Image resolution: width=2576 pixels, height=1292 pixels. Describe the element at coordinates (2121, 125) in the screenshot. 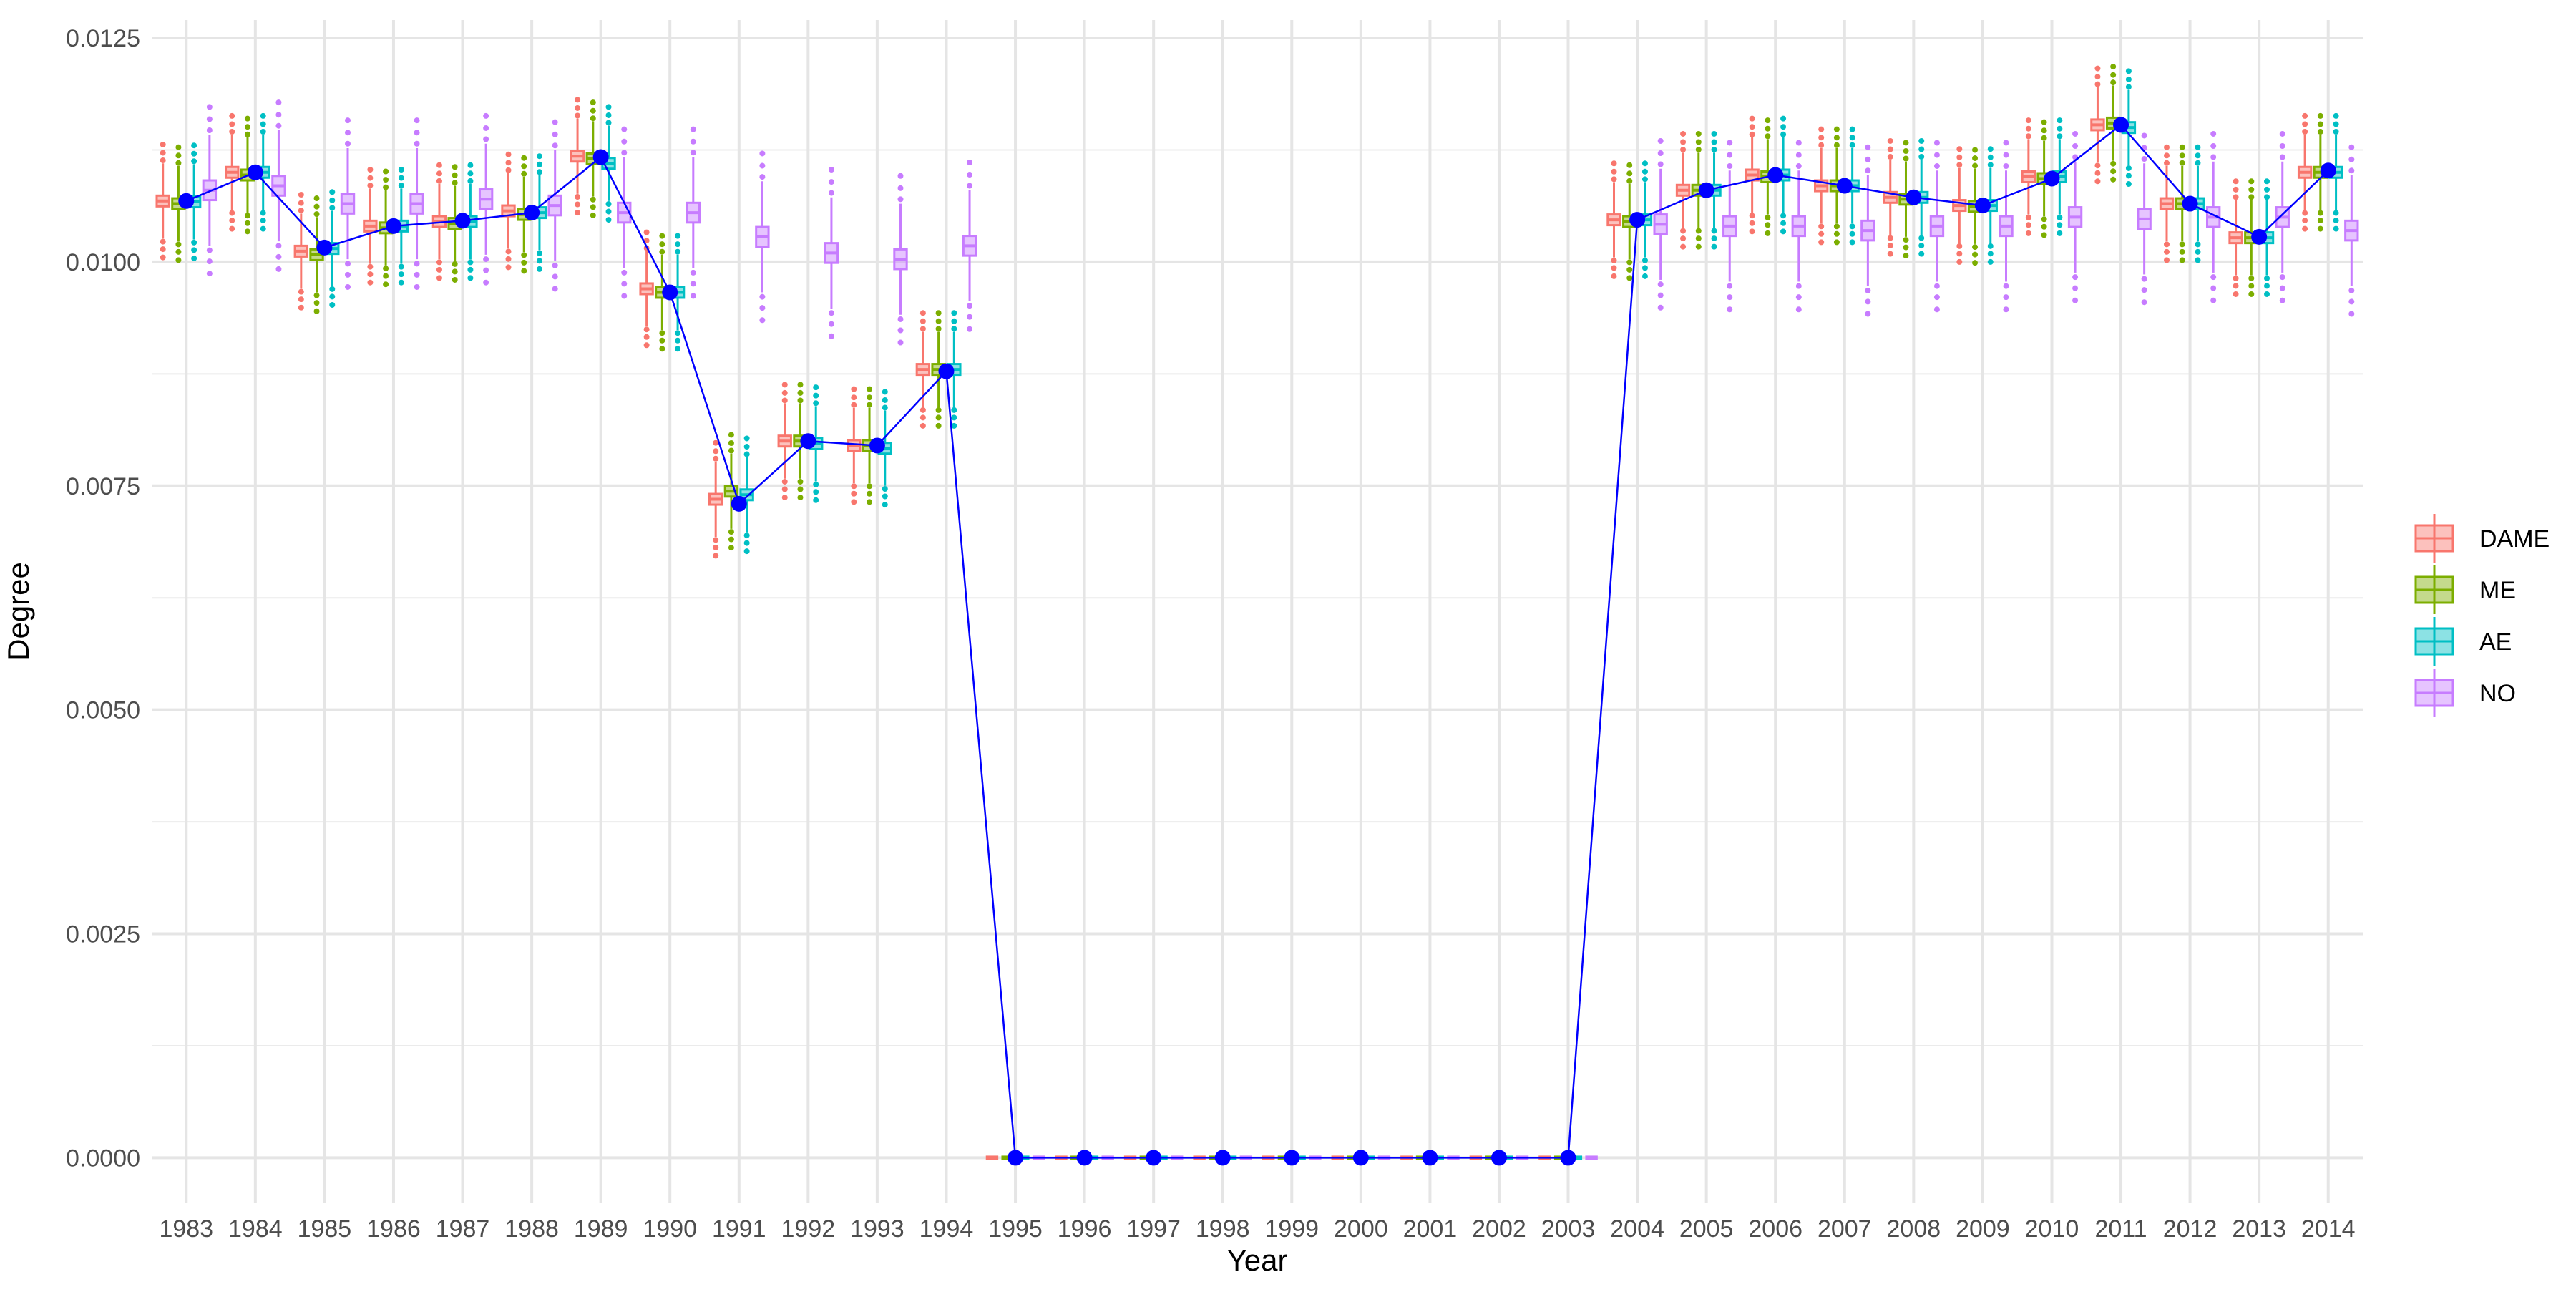

I see `mean-point-2011` at that location.